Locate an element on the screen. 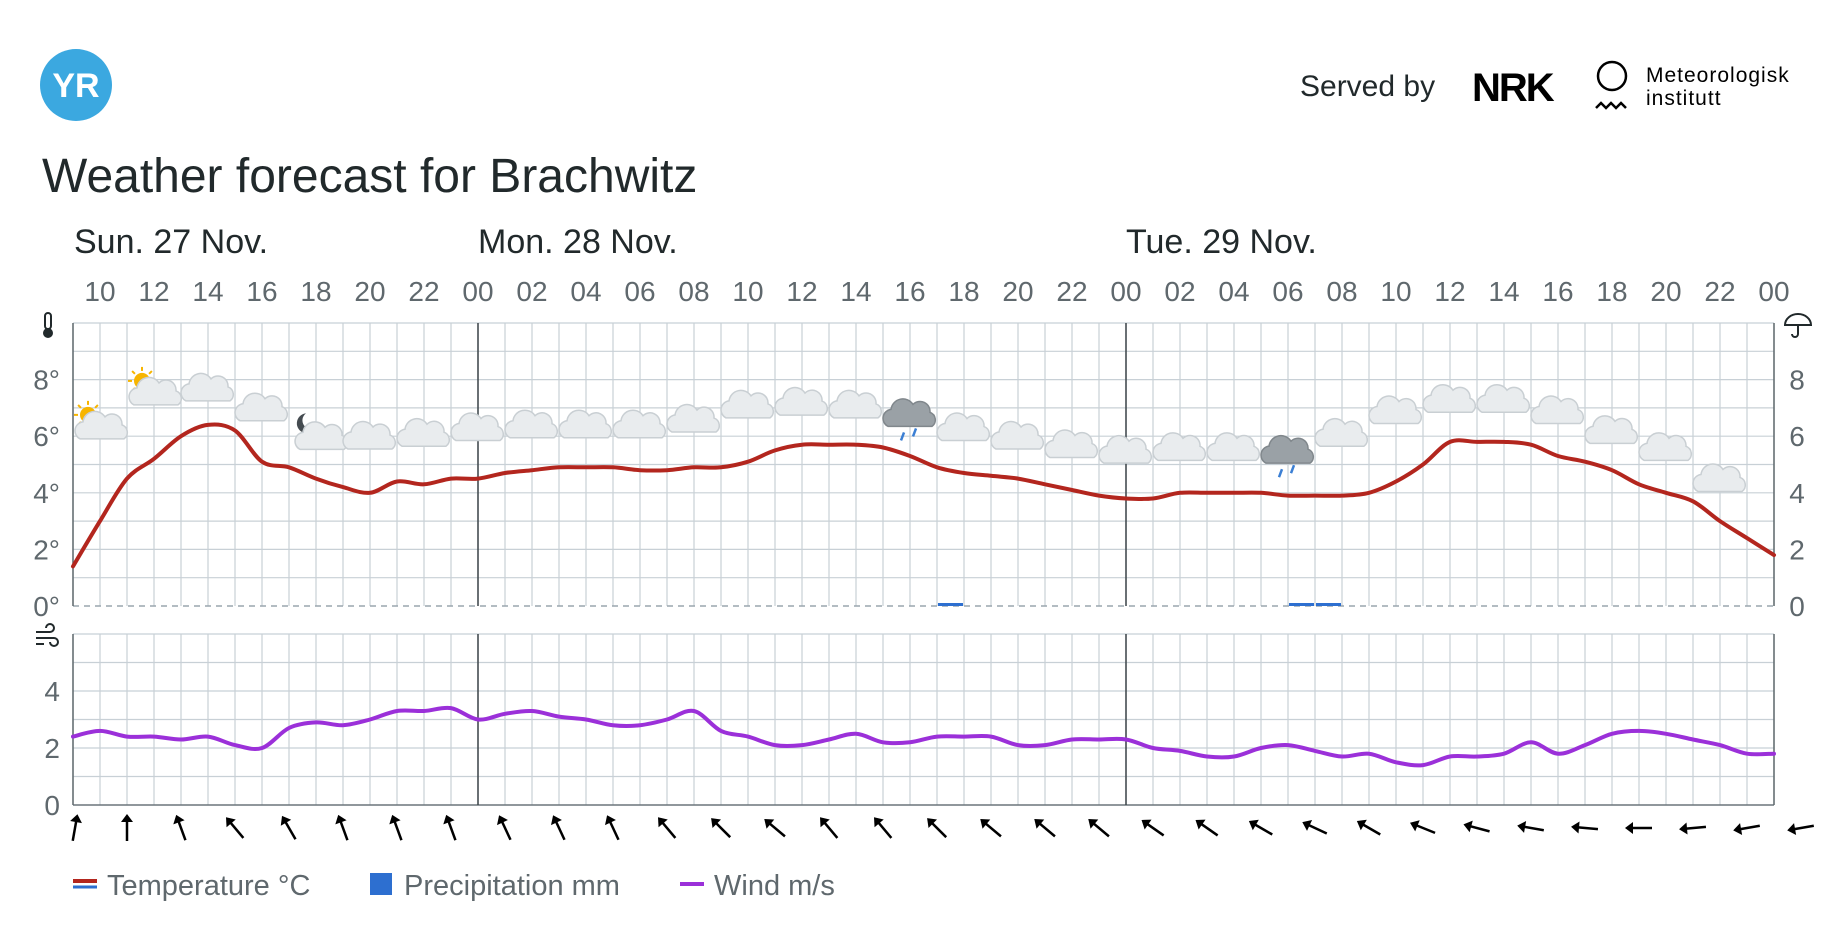 This screenshot has height=949, width=1832. rain-cloud-icon is located at coordinates (909, 419).